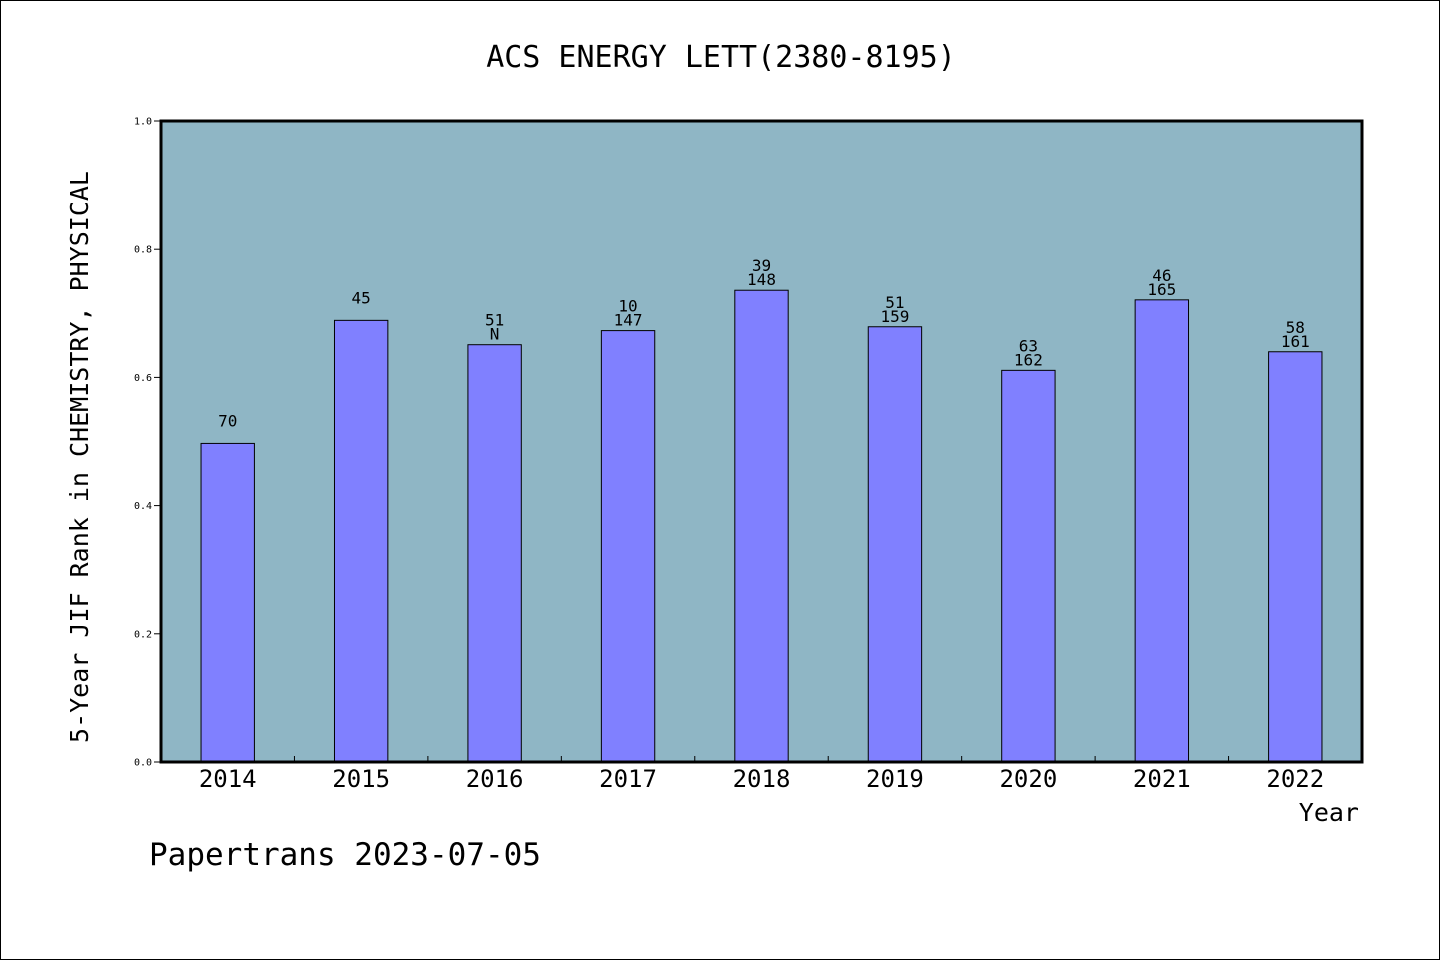 This screenshot has width=1440, height=960. What do you see at coordinates (361, 779) in the screenshot?
I see `x-tick-label: 2015` at bounding box center [361, 779].